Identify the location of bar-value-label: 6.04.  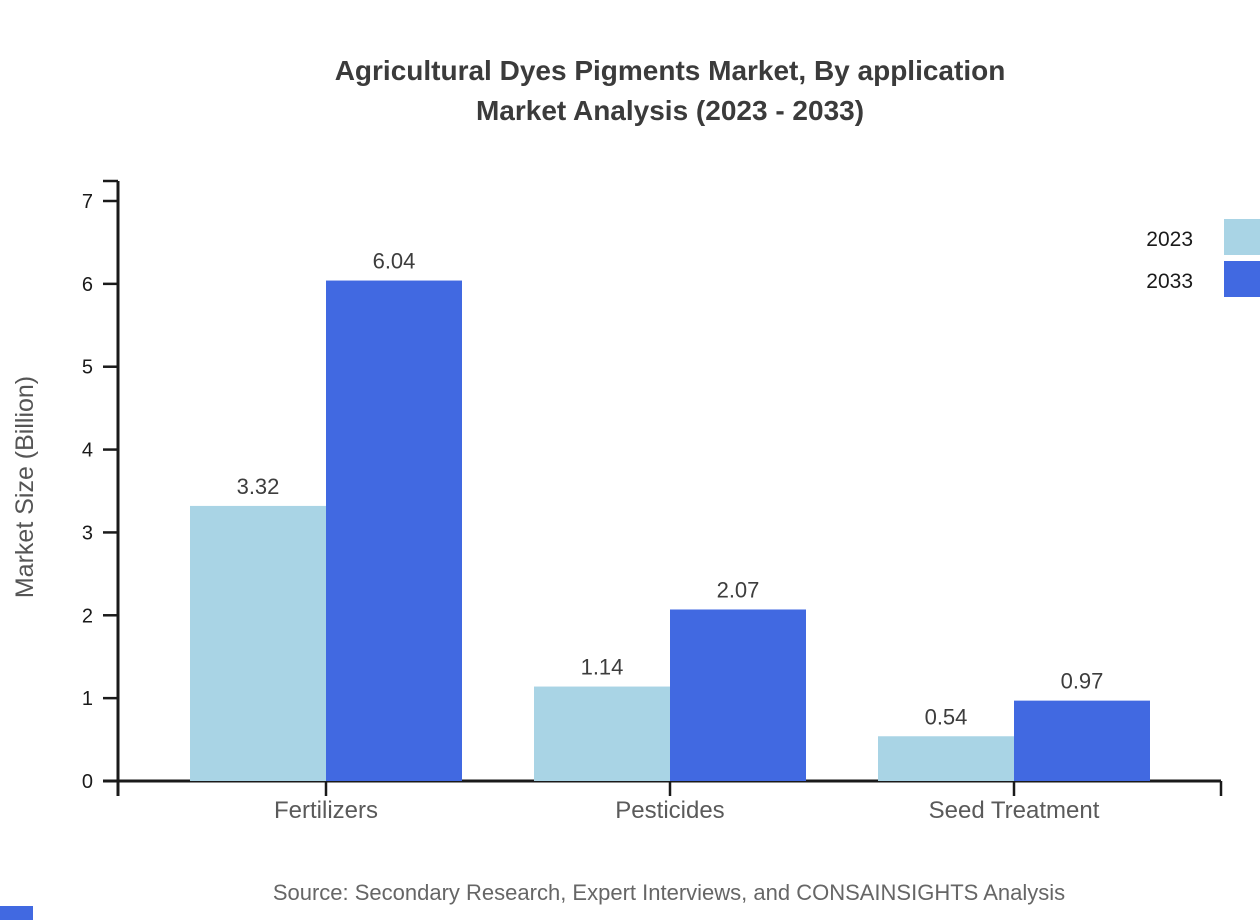
(394, 261).